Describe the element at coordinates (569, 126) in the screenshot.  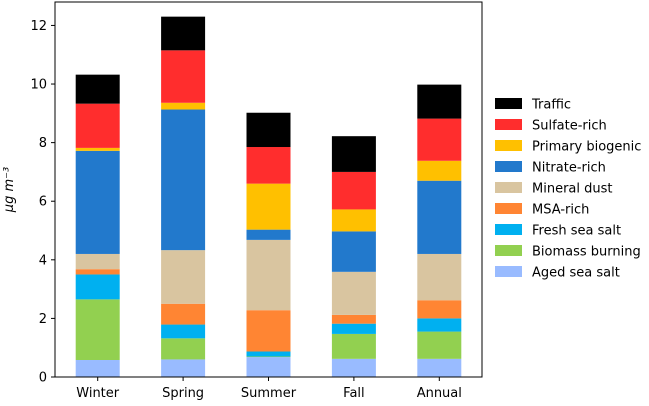
I see `legend-label: Sulfate-rich` at that location.